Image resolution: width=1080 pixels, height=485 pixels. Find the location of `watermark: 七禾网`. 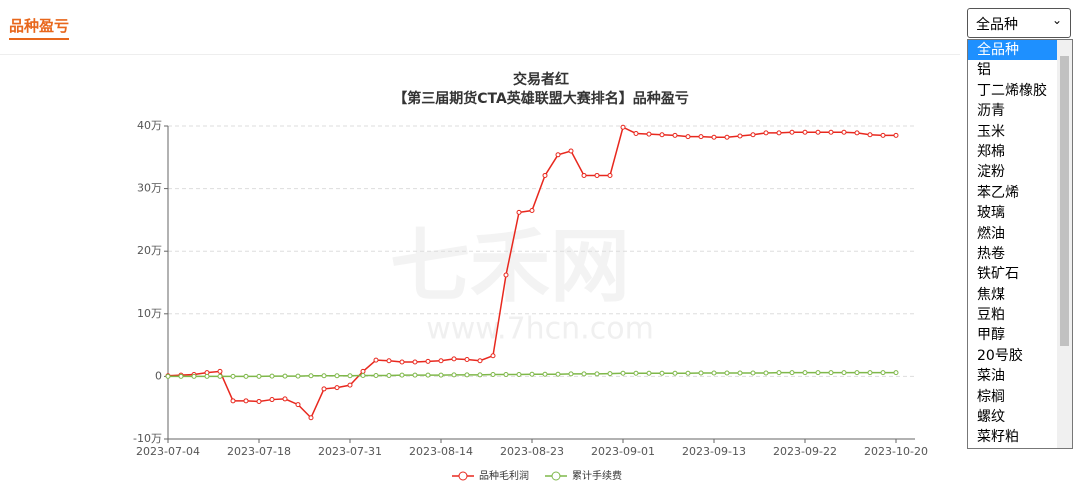

watermark: 七禾网 is located at coordinates (510, 266).